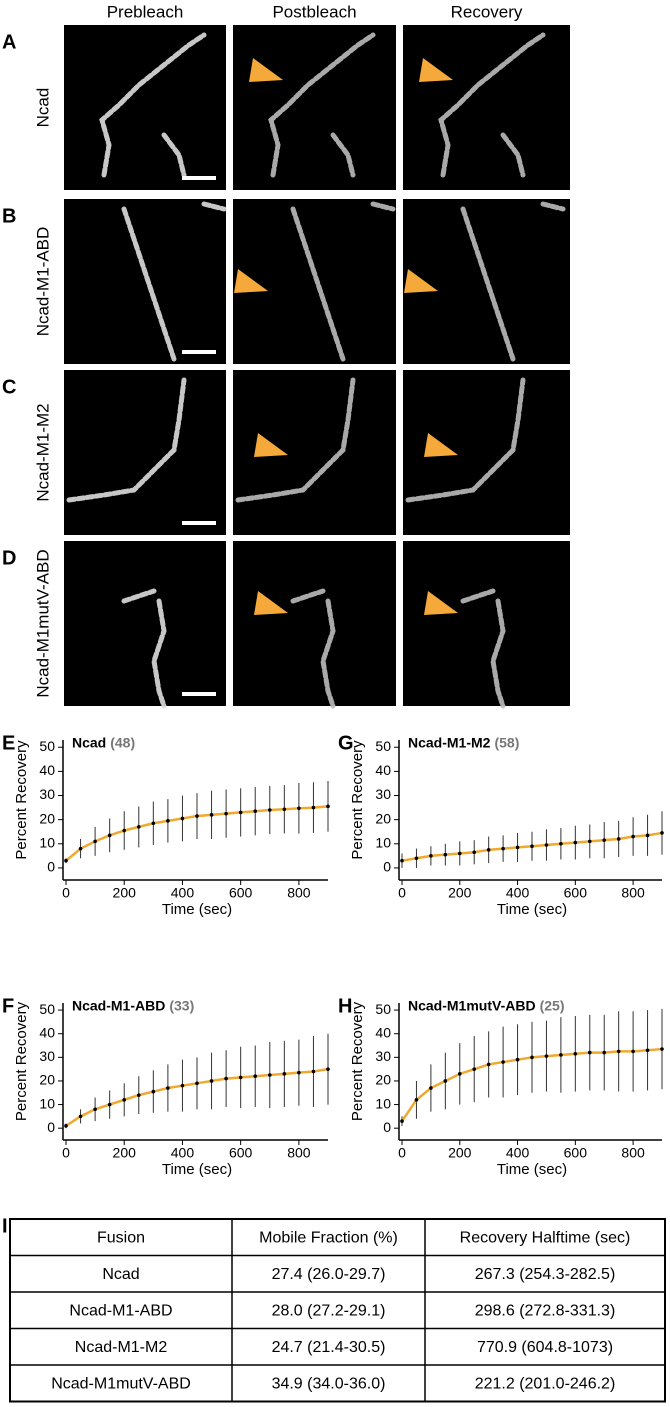 The height and width of the screenshot is (1407, 670). Describe the element at coordinates (545, 1237) in the screenshot. I see `header-cell: Recovery Halftime (sec)` at that location.